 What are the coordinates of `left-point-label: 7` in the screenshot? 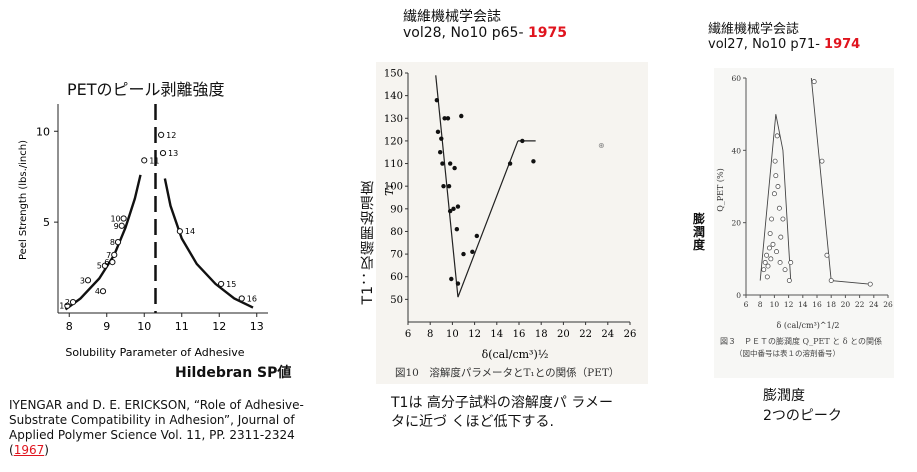 It's located at (108, 255).